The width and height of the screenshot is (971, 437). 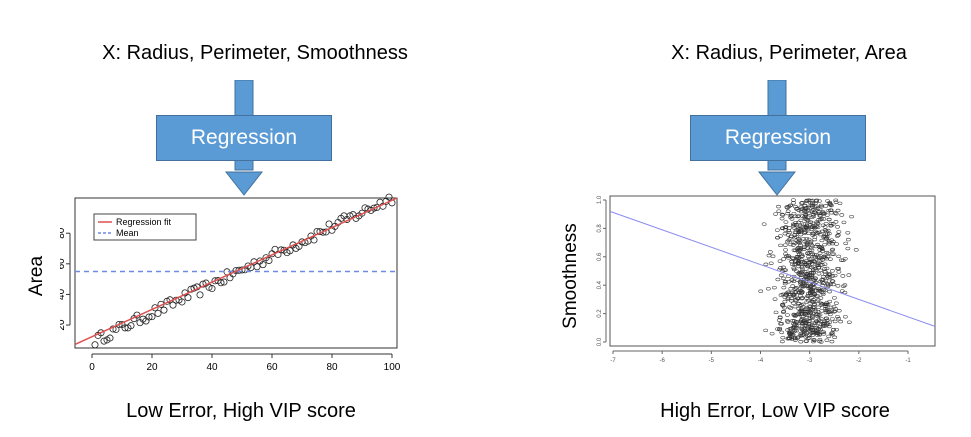 What do you see at coordinates (145, 227) in the screenshot?
I see `left-legend: Regression fit Mean` at bounding box center [145, 227].